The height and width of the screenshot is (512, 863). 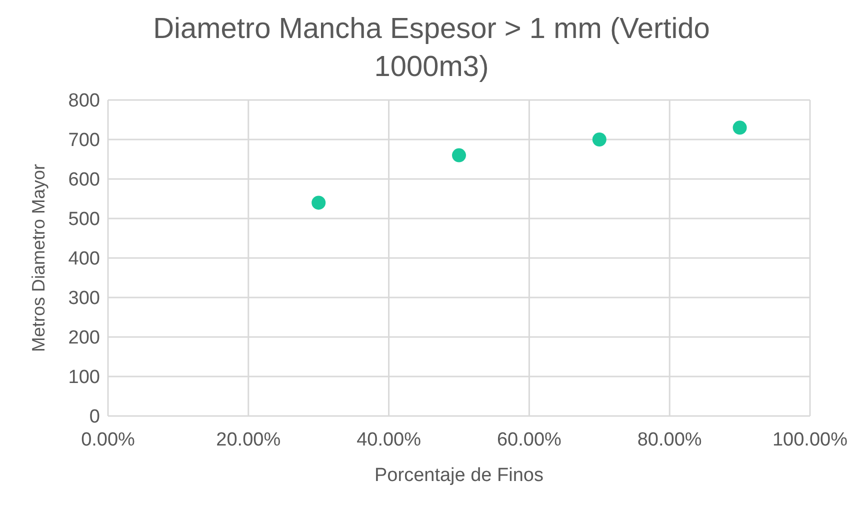 I want to click on y-tick-label: 800, so click(x=84, y=101).